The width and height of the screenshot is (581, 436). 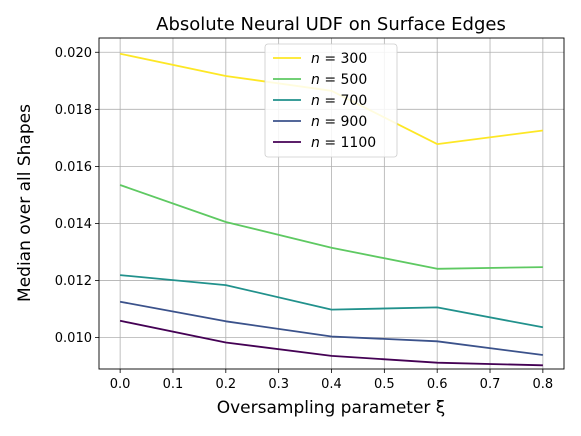 I want to click on legend-value: = 500, so click(x=343, y=80).